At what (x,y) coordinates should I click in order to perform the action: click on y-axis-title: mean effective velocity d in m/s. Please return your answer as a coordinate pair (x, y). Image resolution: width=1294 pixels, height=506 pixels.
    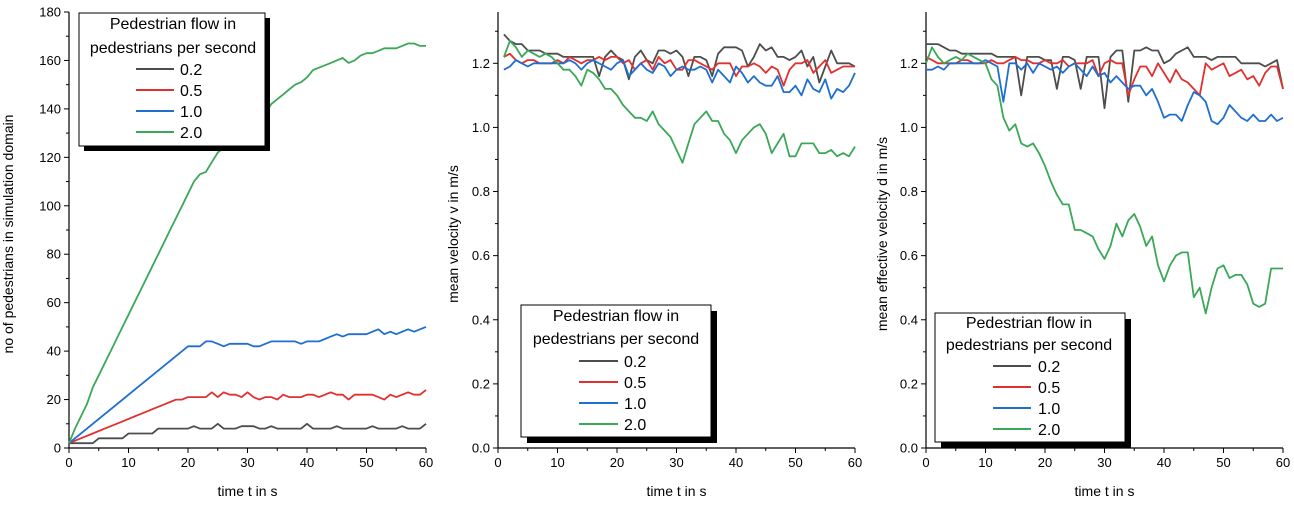
    Looking at the image, I should click on (882, 234).